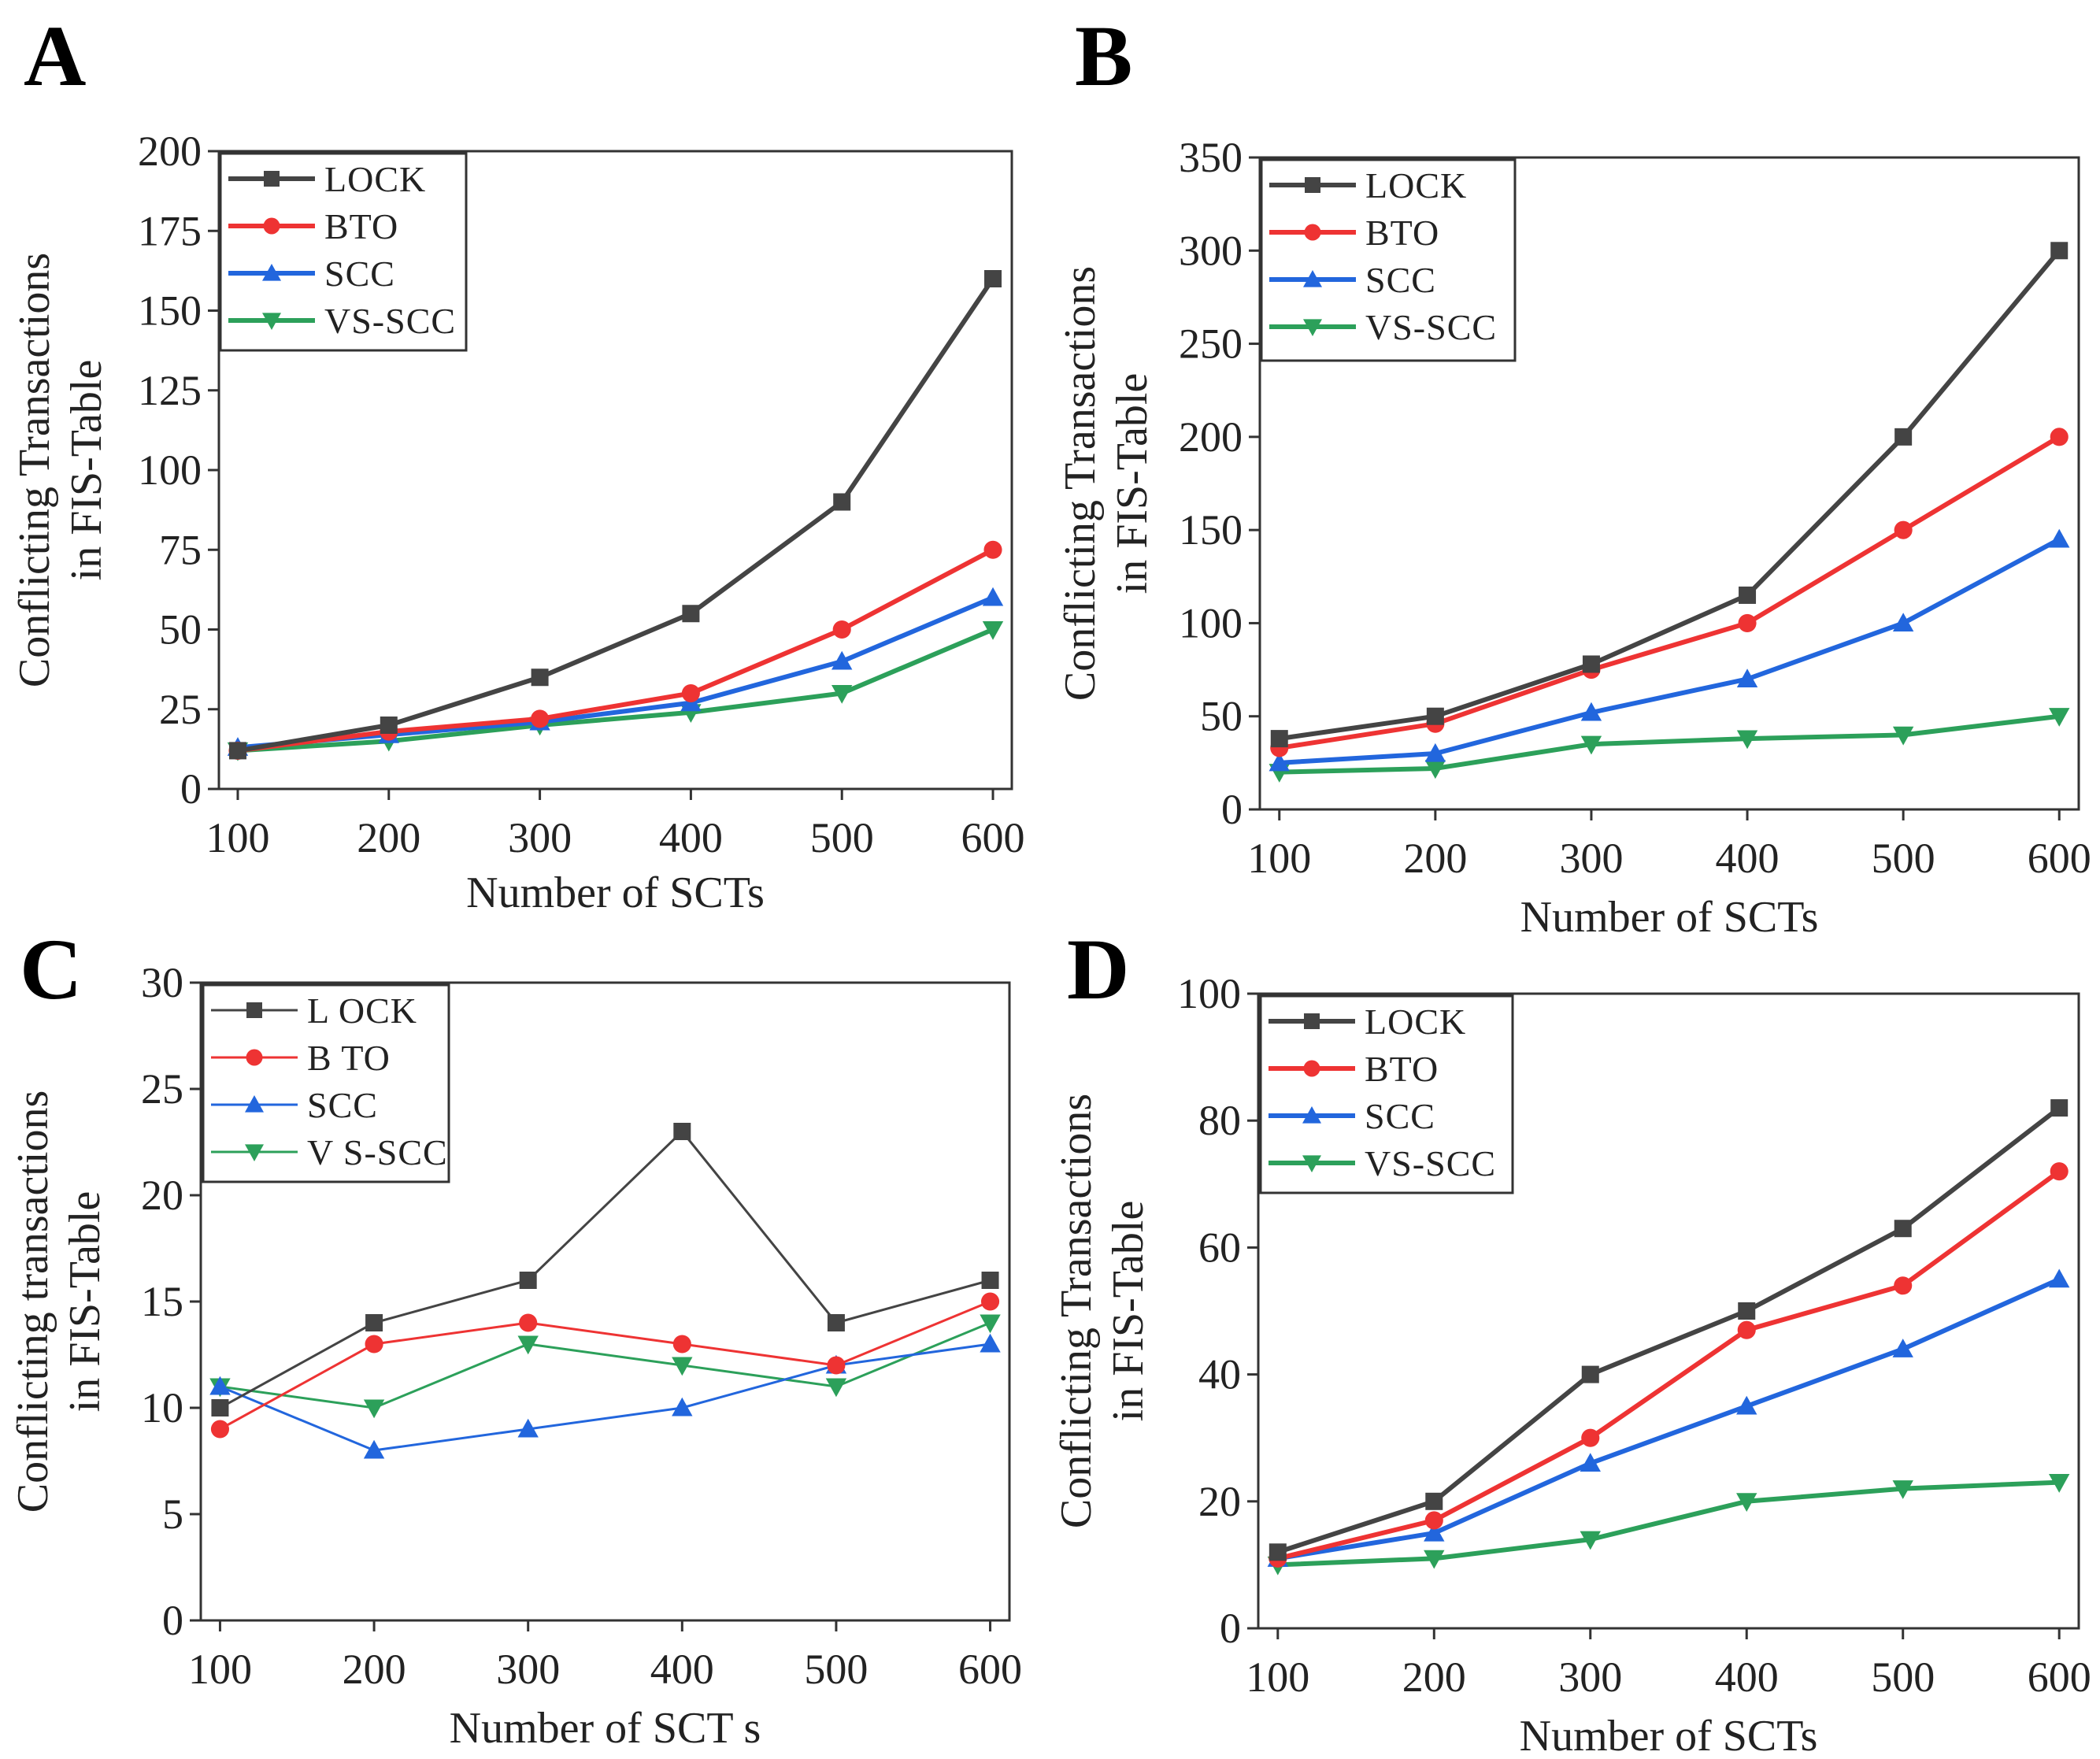 This screenshot has width=2100, height=1759. Describe the element at coordinates (55, 56) in the screenshot. I see `panel-letter: A` at that location.